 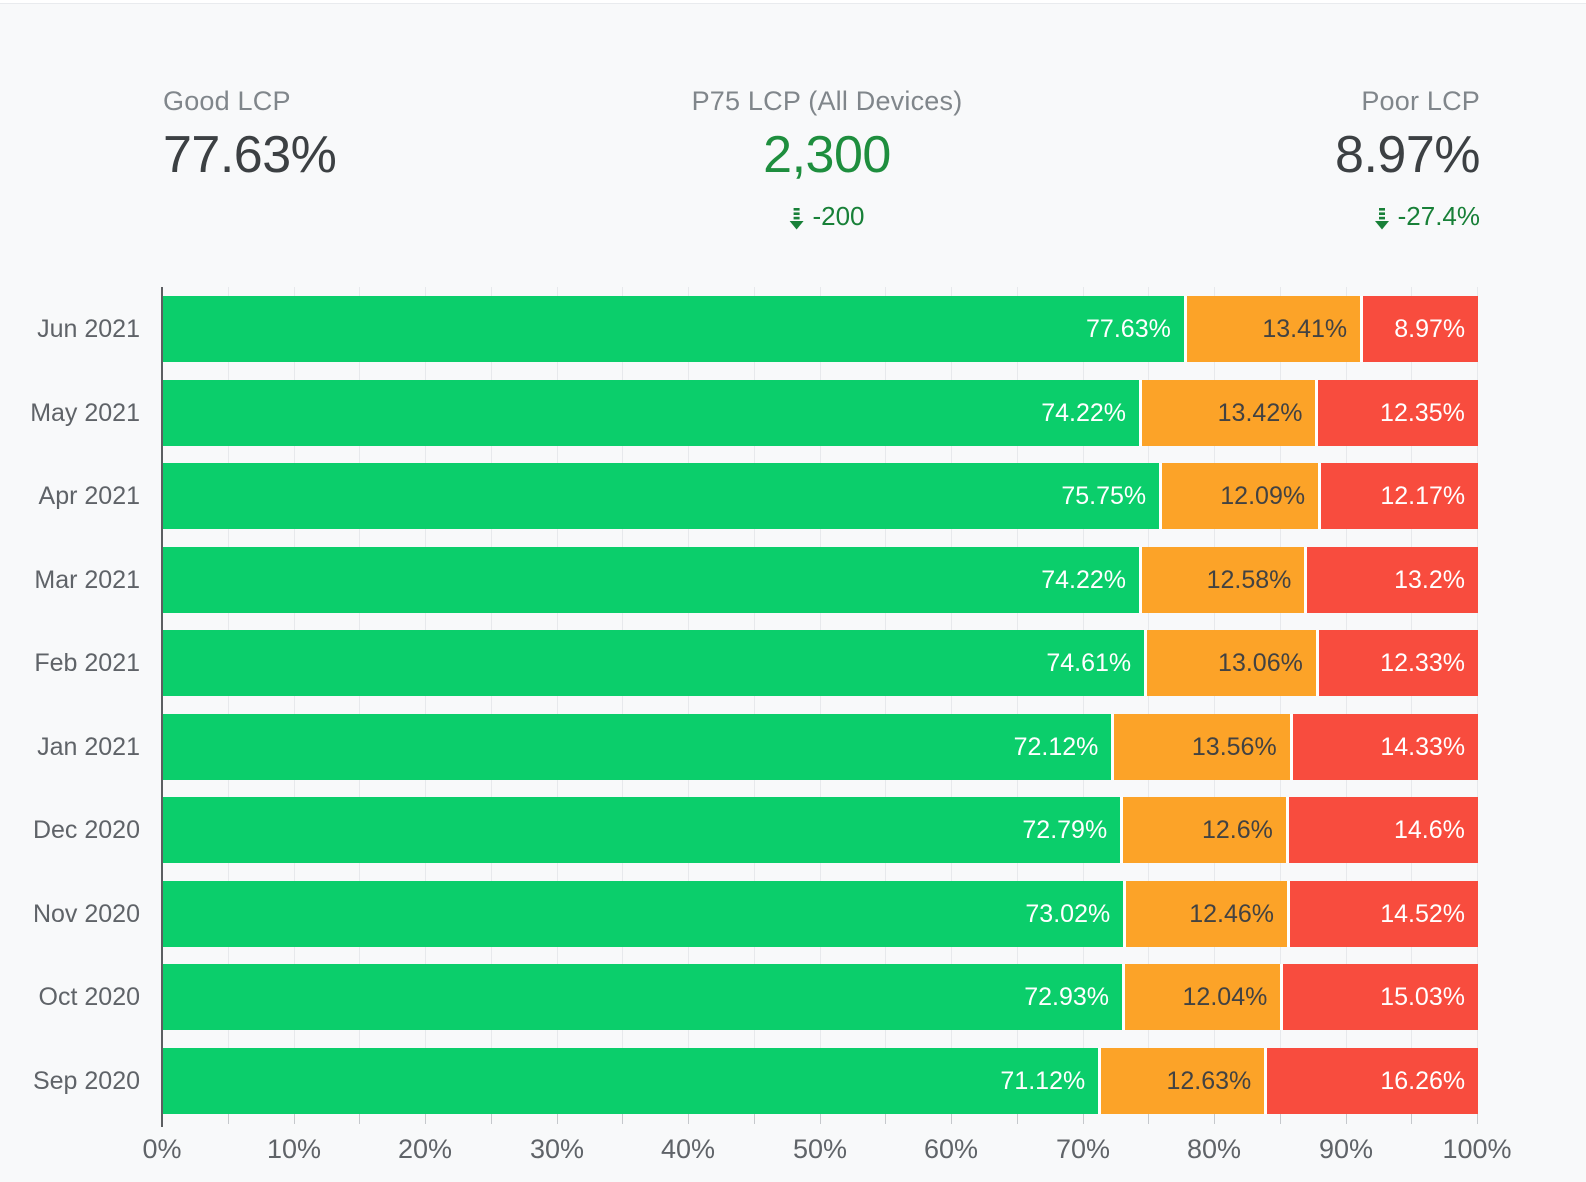 I want to click on bar-segment-poor: 16.26%, so click(x=1371, y=1081).